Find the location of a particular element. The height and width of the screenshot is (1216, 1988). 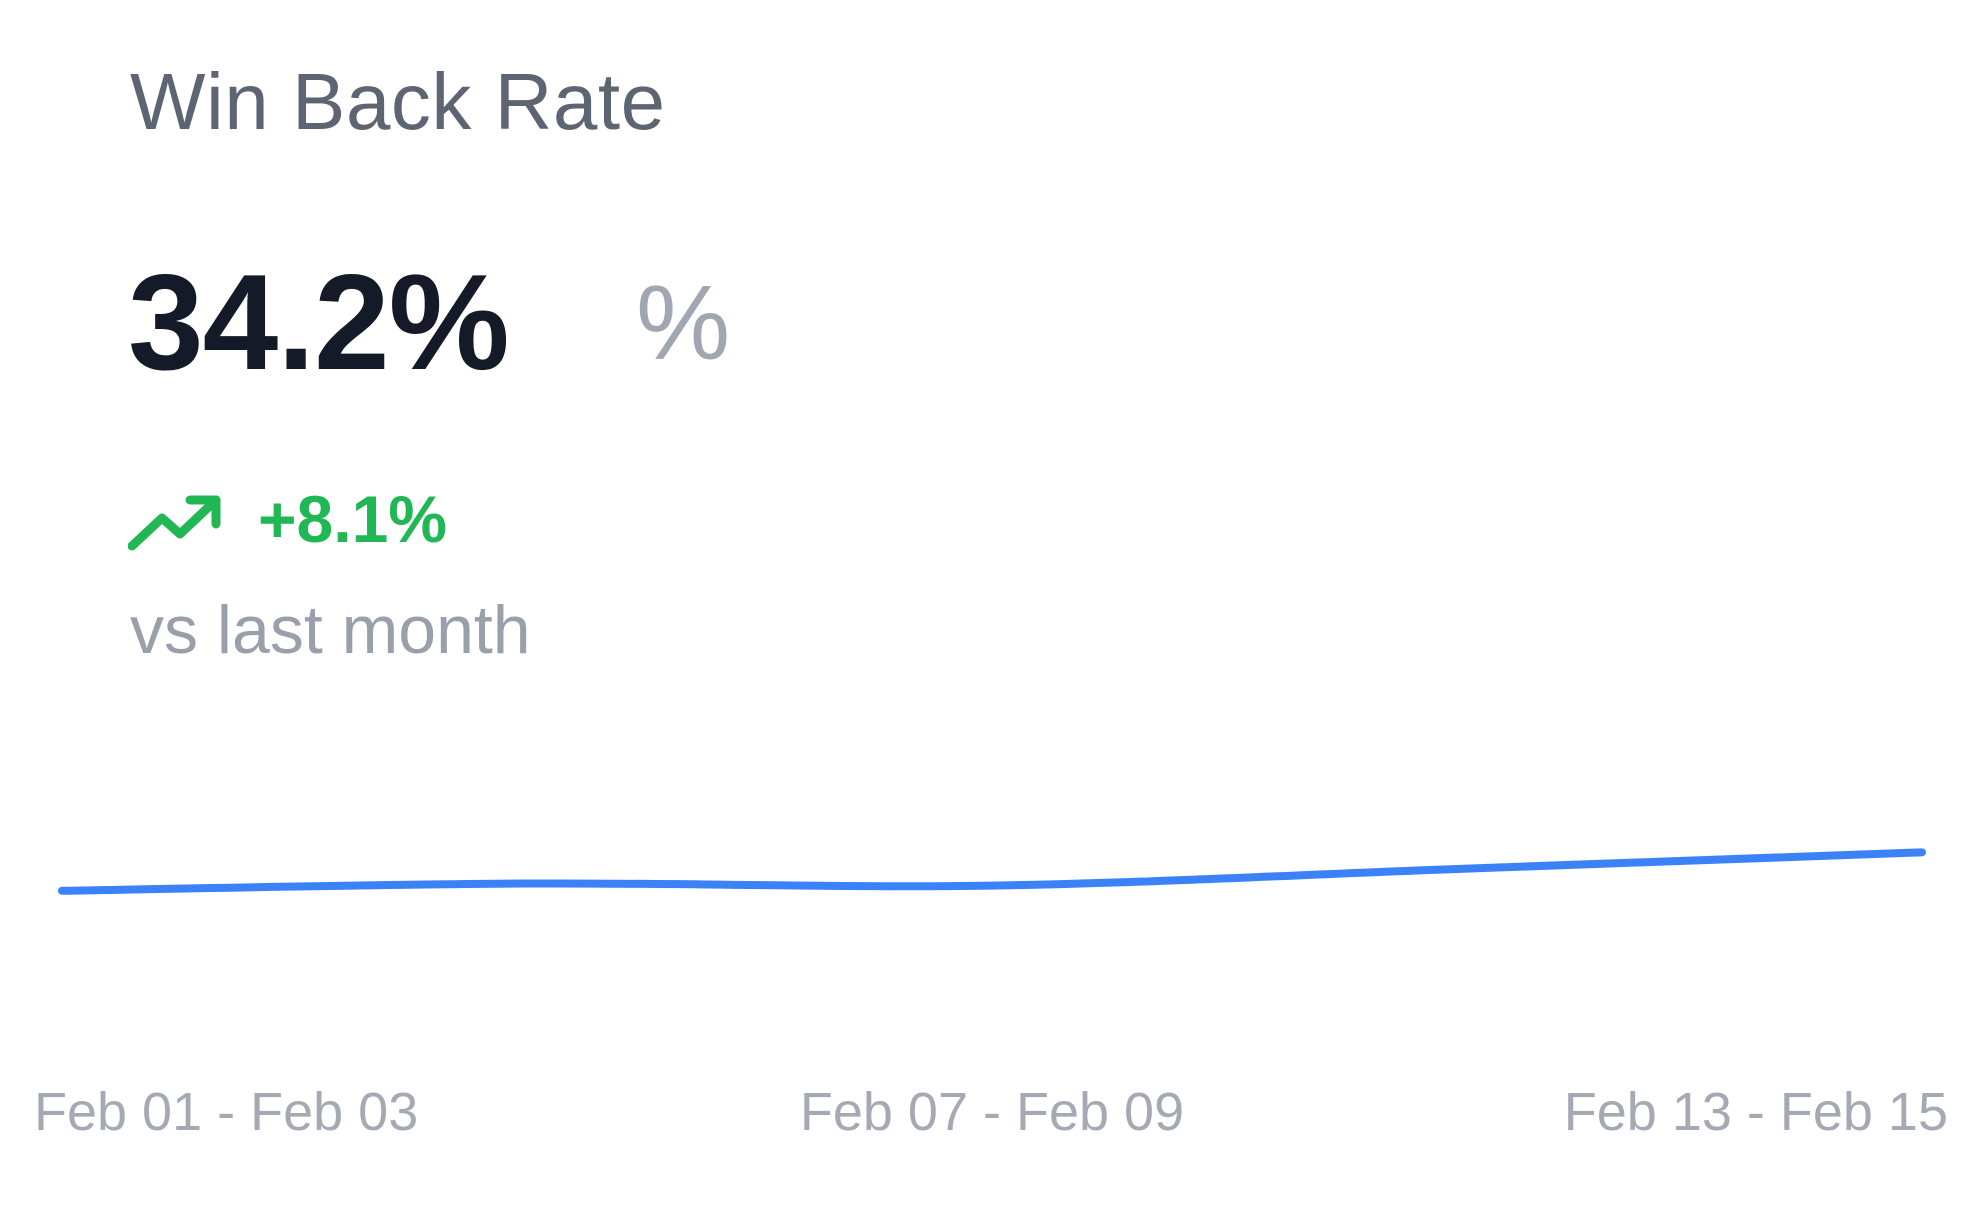

trend-caption: vs last month is located at coordinates (330, 630).